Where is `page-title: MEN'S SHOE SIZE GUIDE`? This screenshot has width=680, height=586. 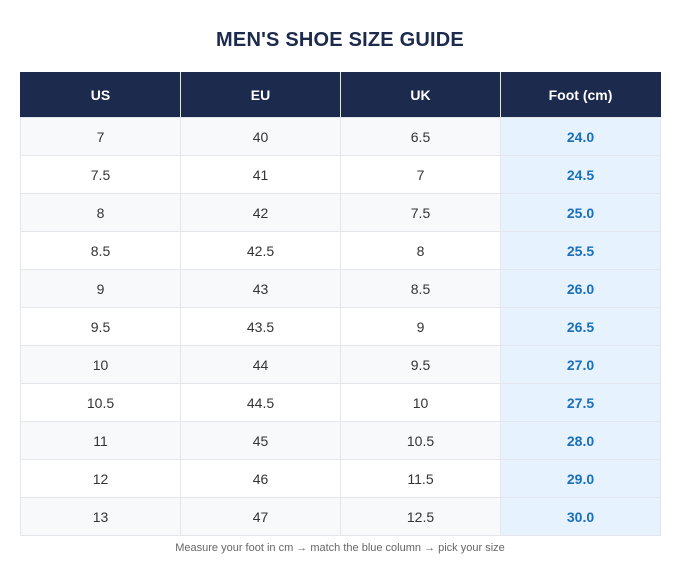 page-title: MEN'S SHOE SIZE GUIDE is located at coordinates (340, 40).